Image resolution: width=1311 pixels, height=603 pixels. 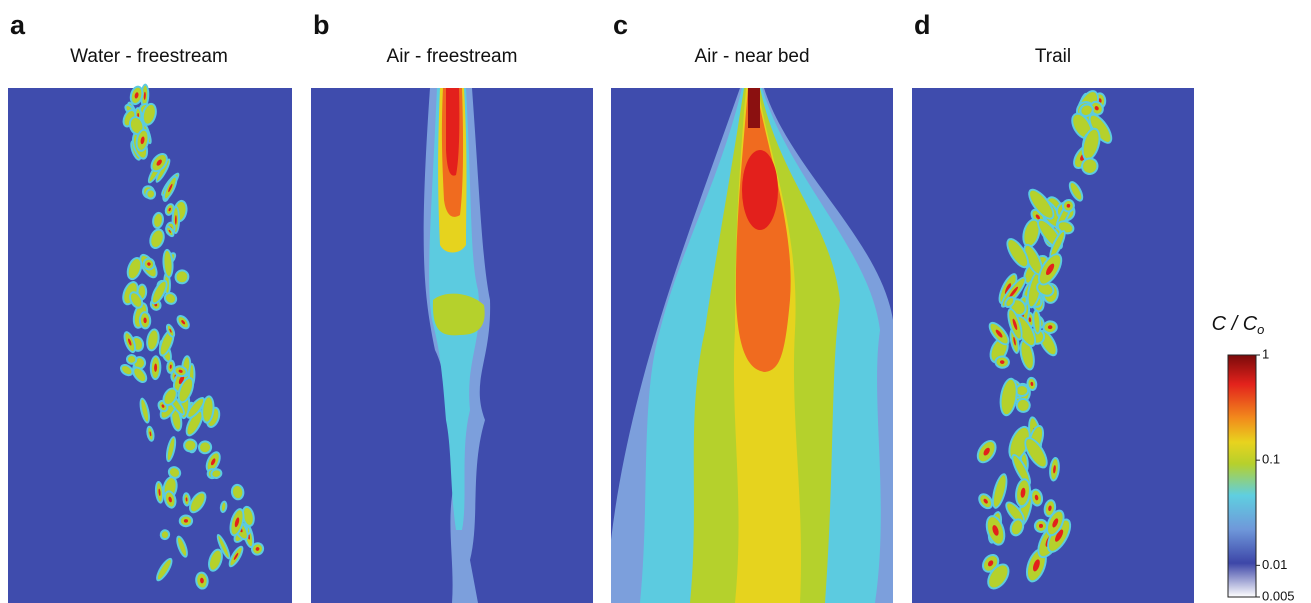 I want to click on colorbar-label: C / Co, so click(x=1238, y=325).